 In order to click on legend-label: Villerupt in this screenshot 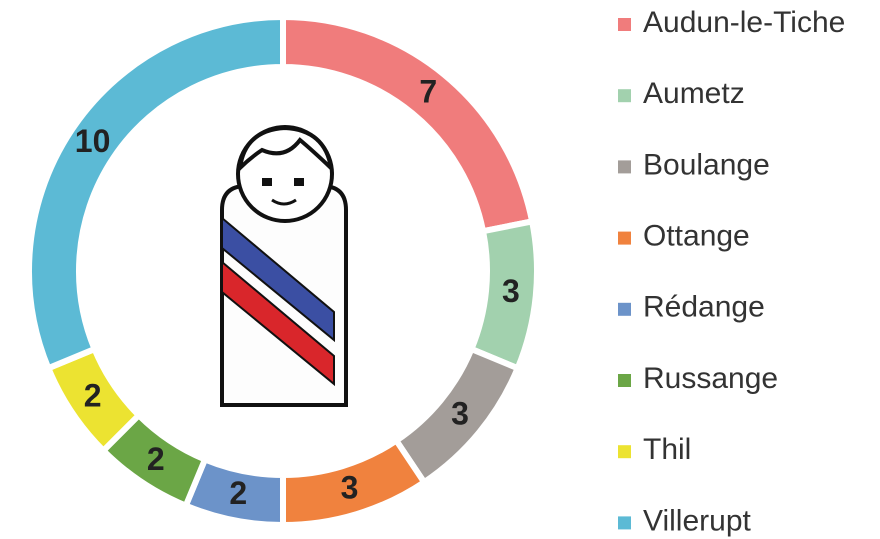, I will do `click(697, 520)`.